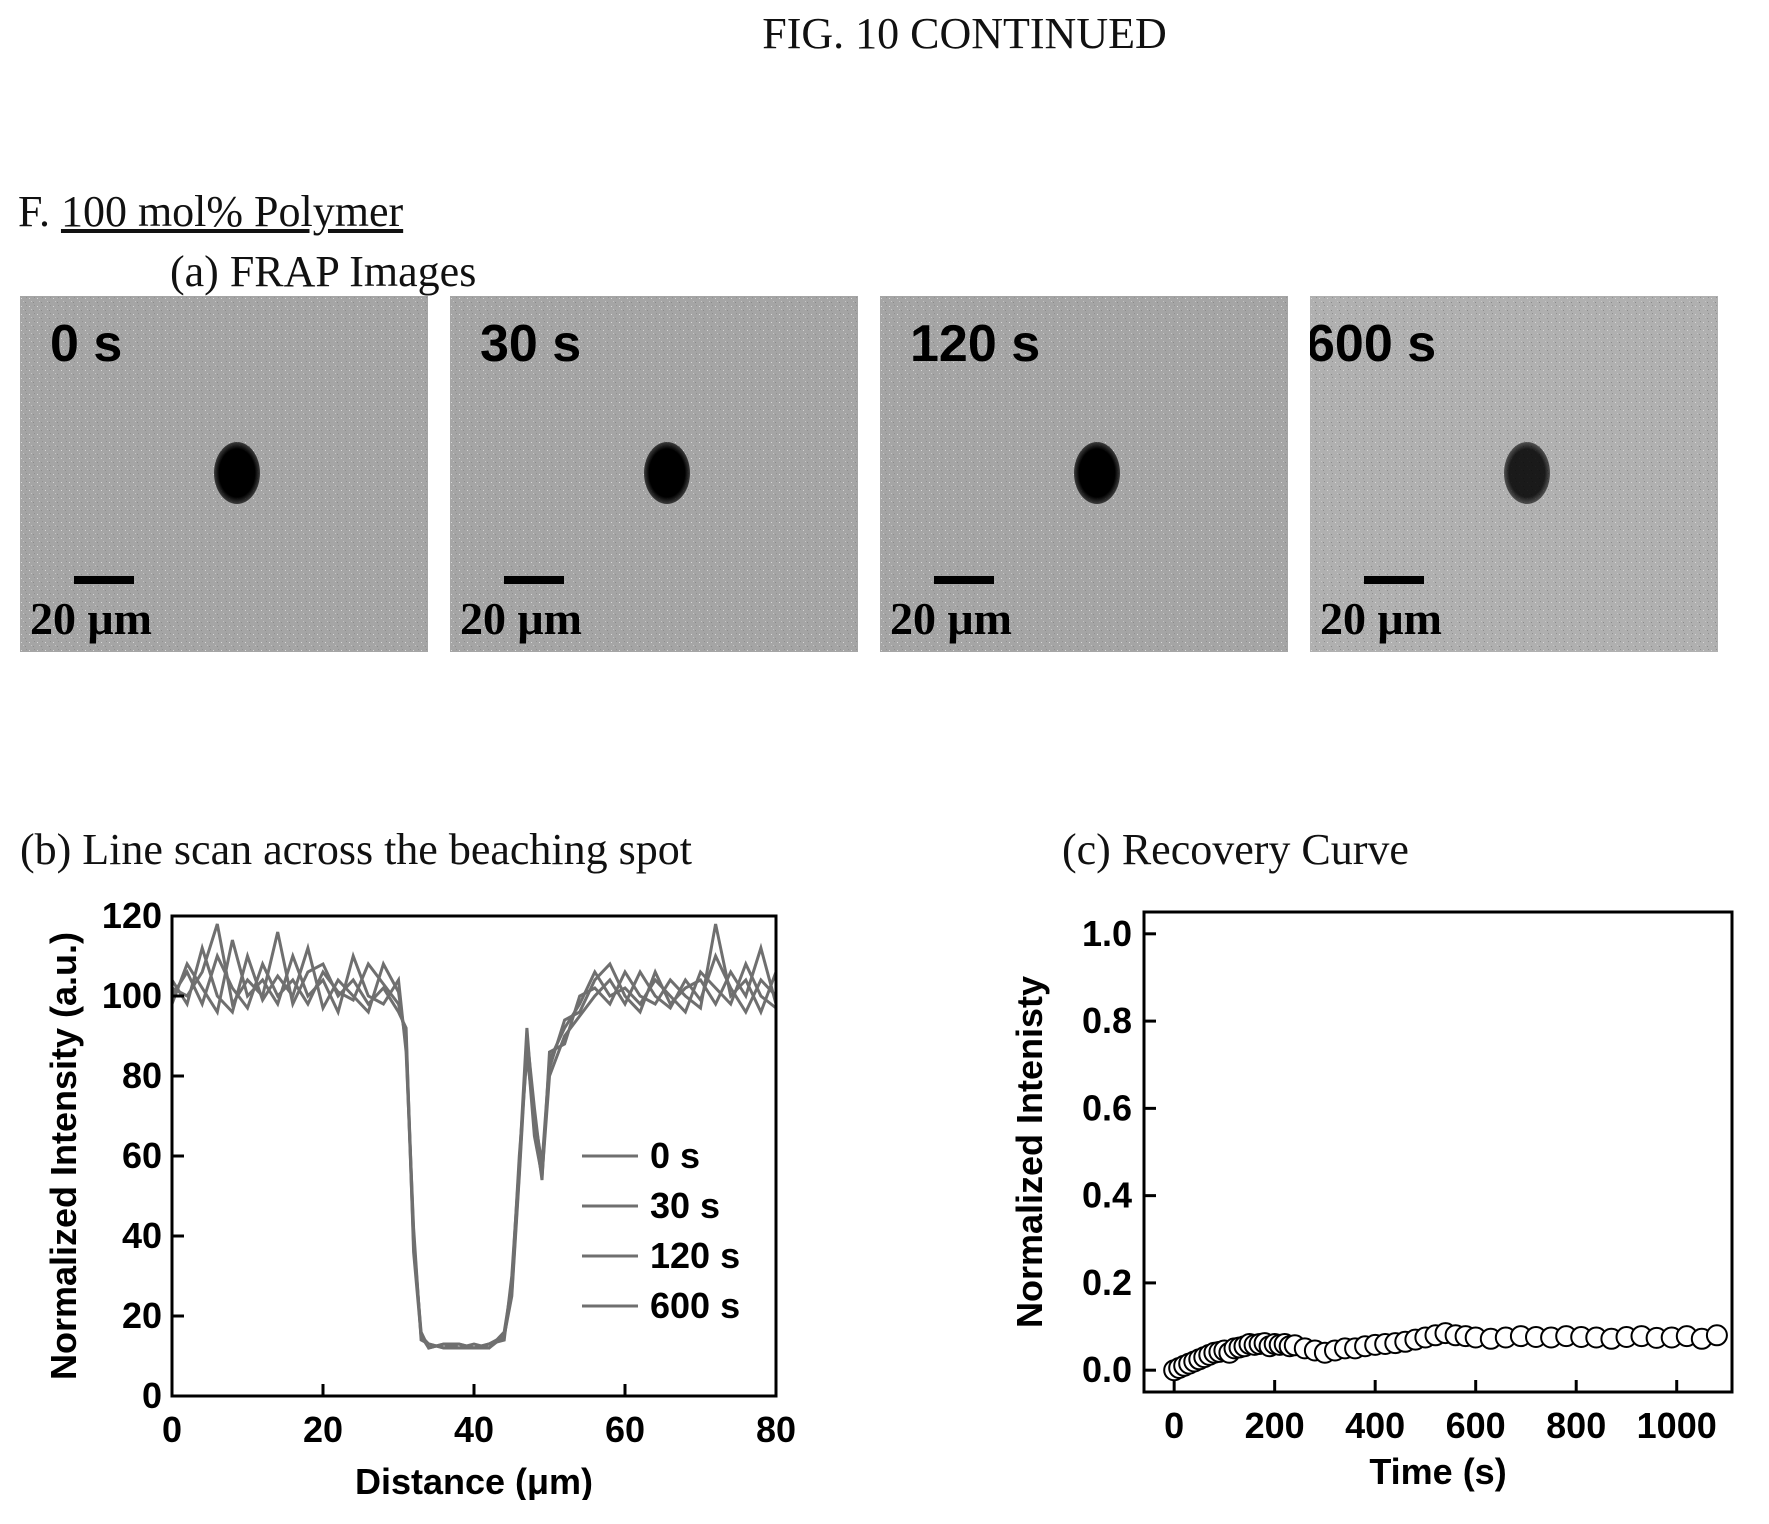  What do you see at coordinates (776, 1429) in the screenshot?
I see `x-tick-label: 80` at bounding box center [776, 1429].